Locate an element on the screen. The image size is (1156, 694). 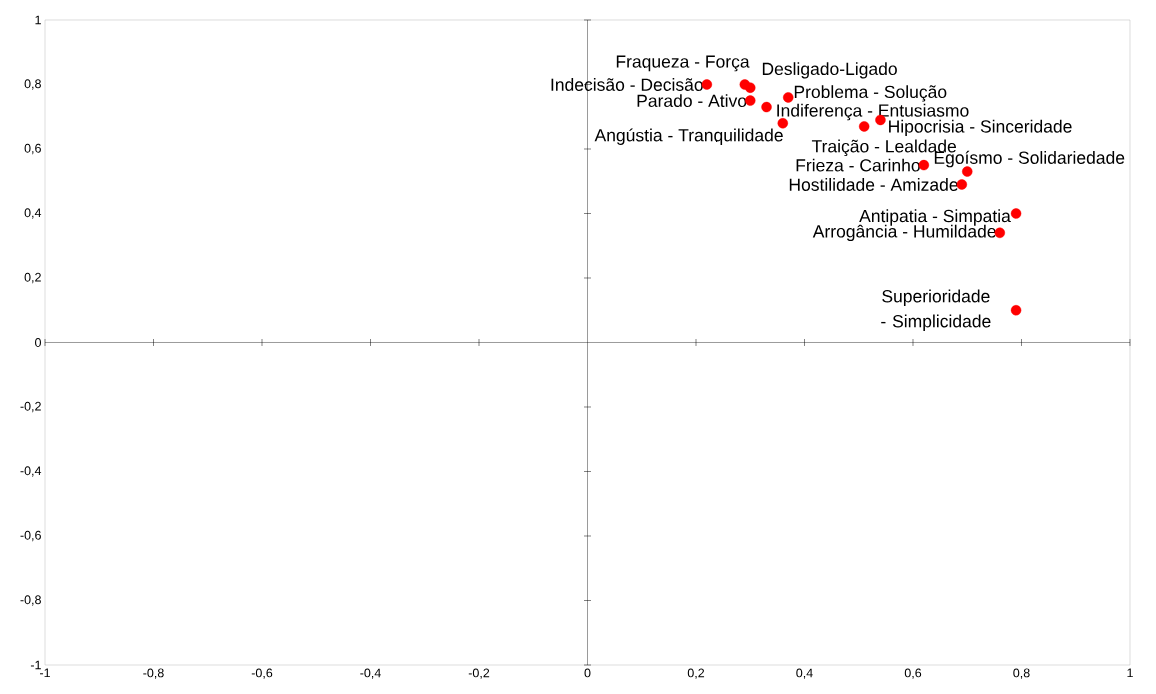
x-tick-label: 1 is located at coordinates (1130, 673).